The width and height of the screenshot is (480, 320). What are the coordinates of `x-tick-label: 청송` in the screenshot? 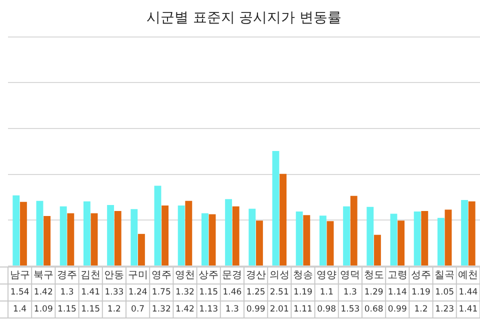 It's located at (303, 276).